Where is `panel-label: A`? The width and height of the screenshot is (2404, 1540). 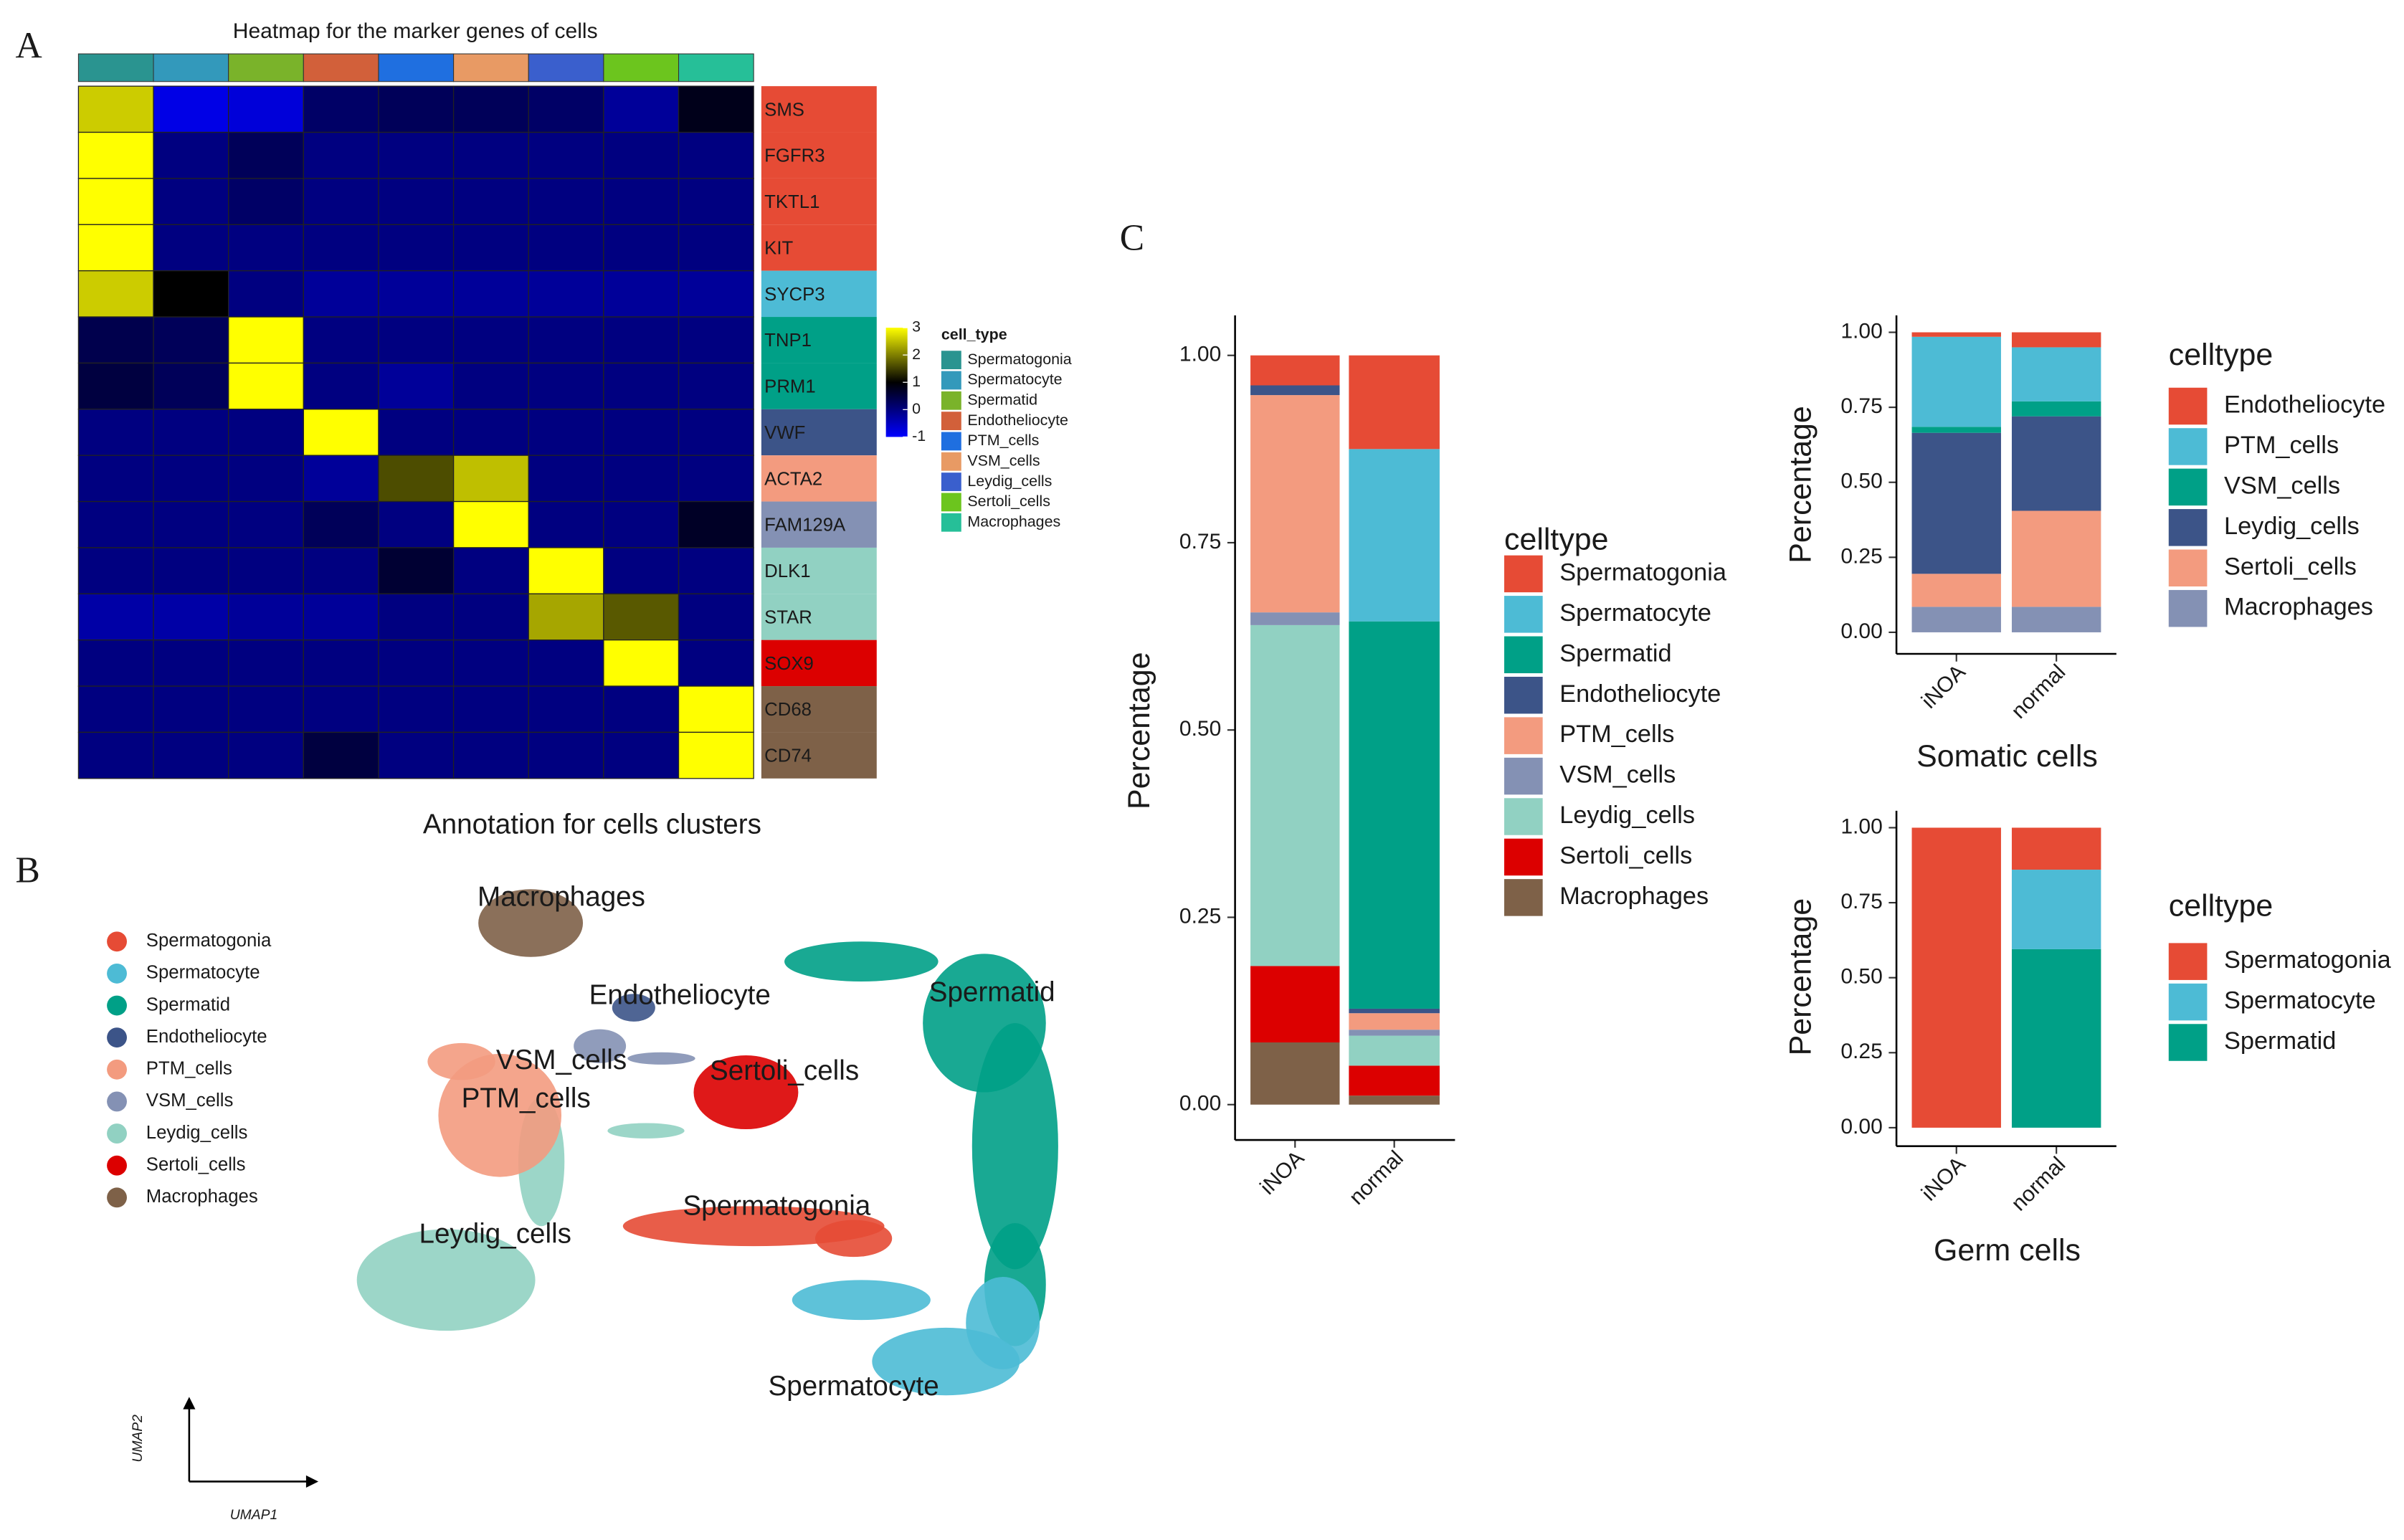 panel-label: A is located at coordinates (28, 45).